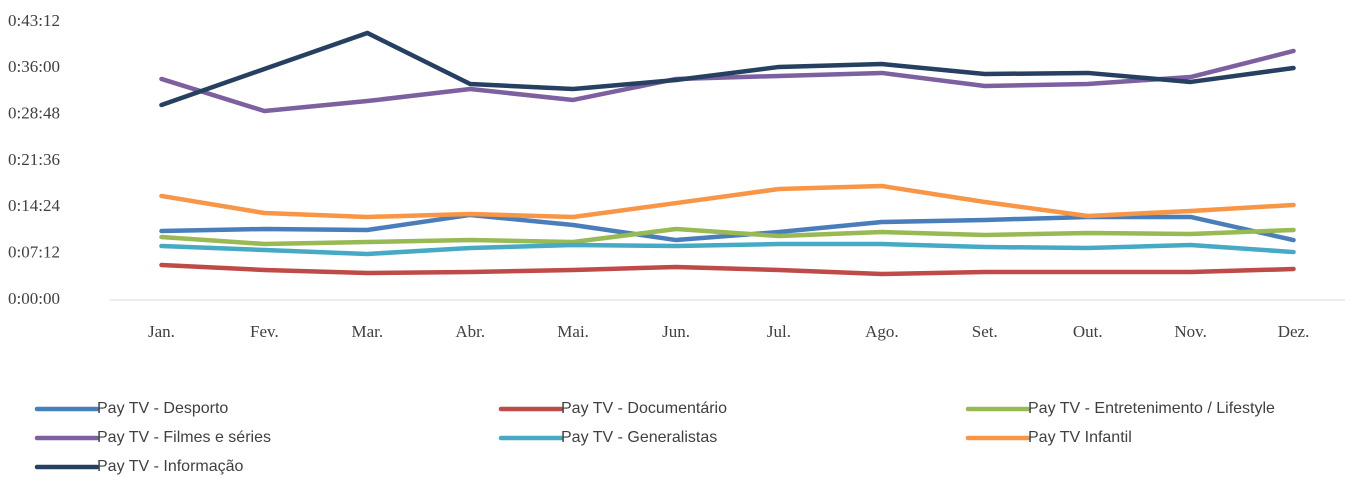 The image size is (1359, 477). I want to click on x-tick-label: Nov., so click(1190, 331).